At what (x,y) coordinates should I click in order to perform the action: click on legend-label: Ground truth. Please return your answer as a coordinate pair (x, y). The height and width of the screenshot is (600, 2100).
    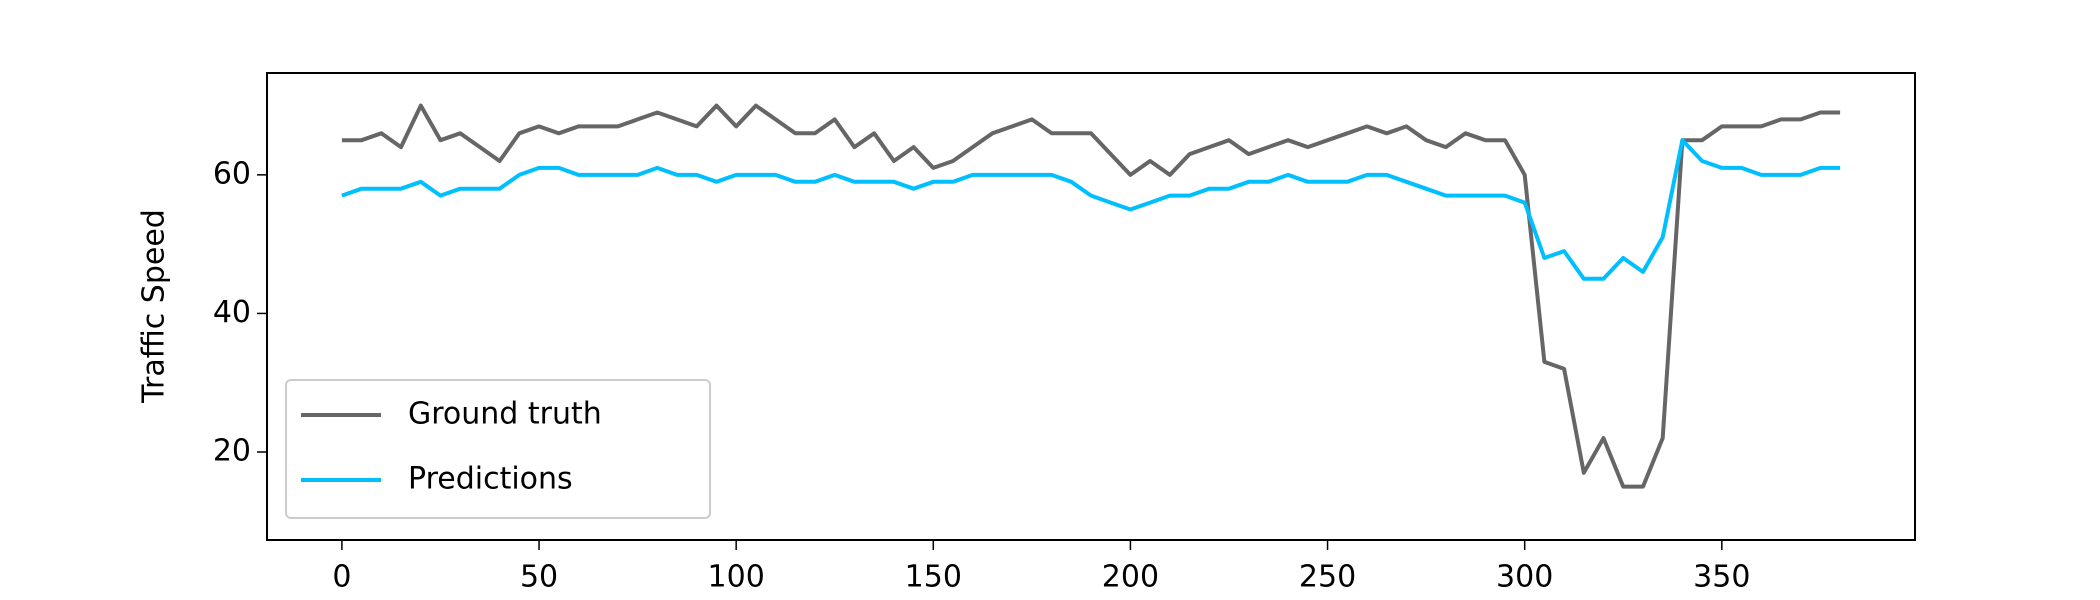
    Looking at the image, I should click on (505, 414).